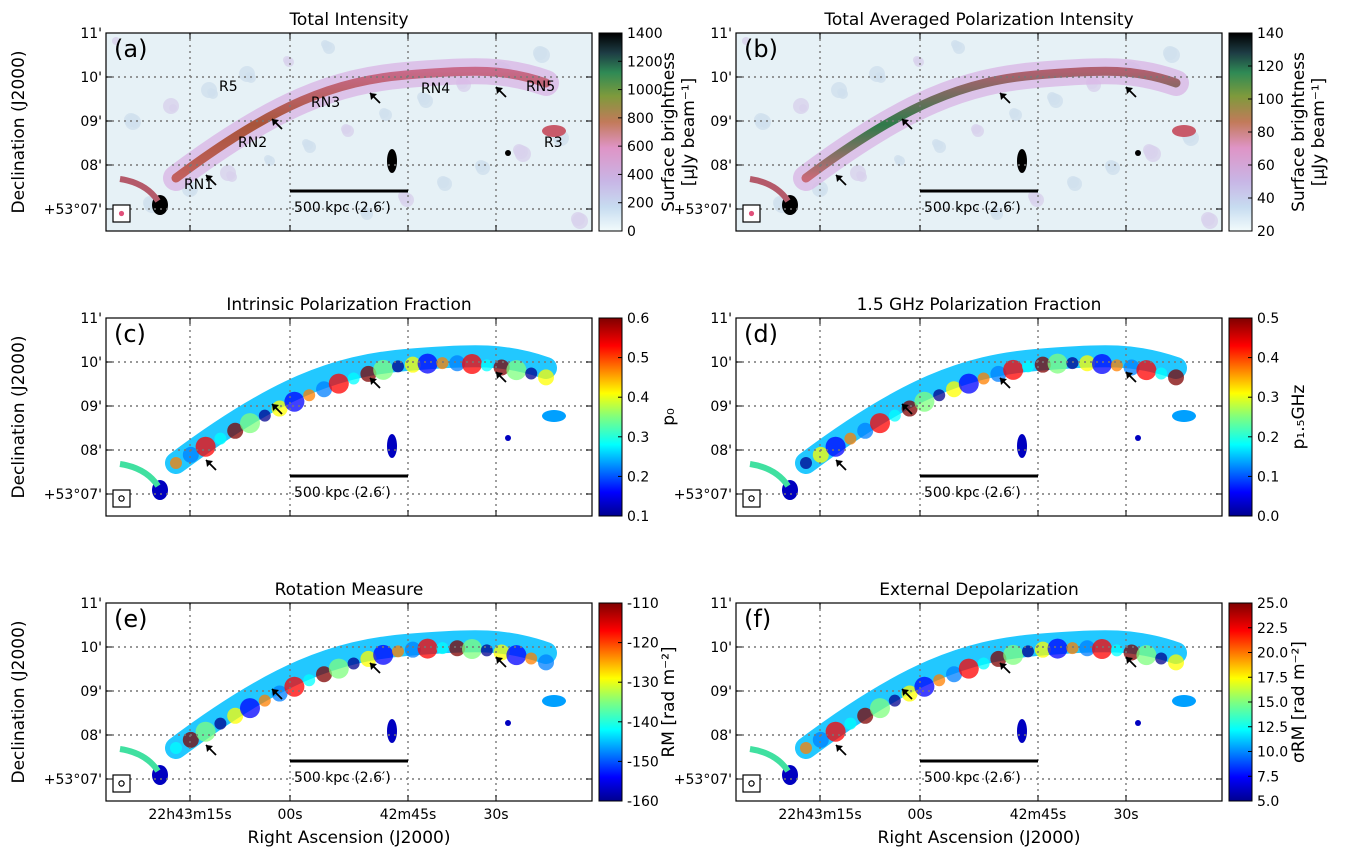 The height and width of the screenshot is (855, 1348). Describe the element at coordinates (1268, 359) in the screenshot. I see `colorbar-tick-label: 0.4` at that location.